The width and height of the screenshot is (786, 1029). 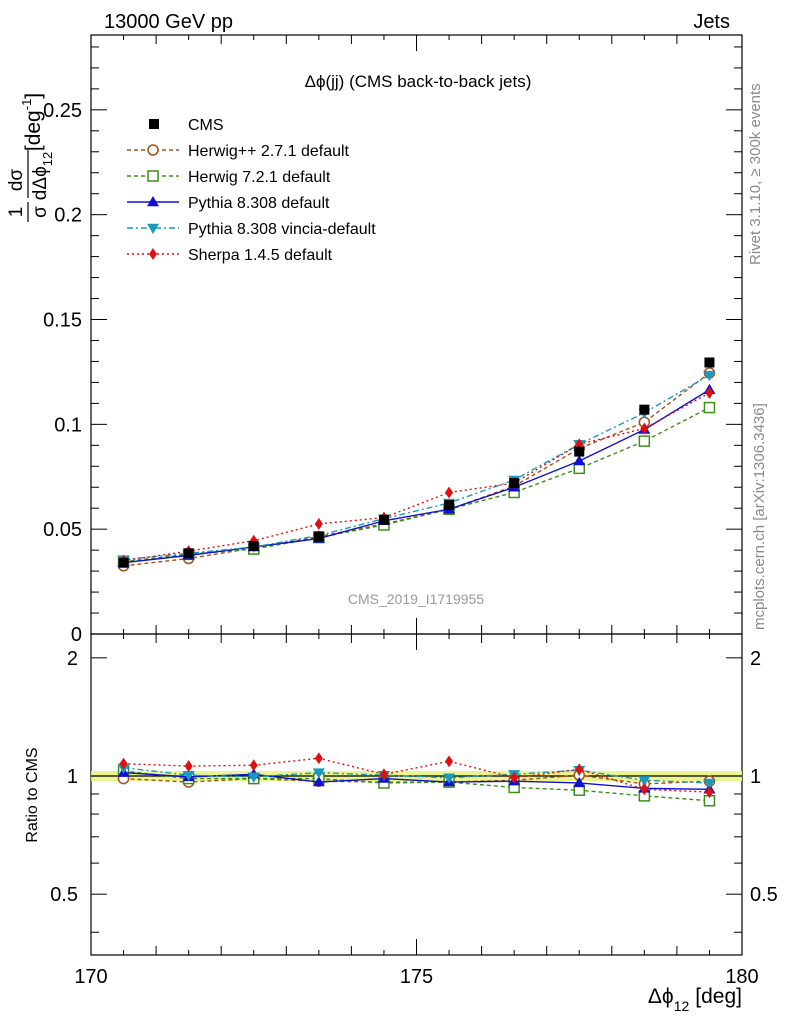 I want to click on x-axis-label: Δϕ12 [deg], so click(x=695, y=999).